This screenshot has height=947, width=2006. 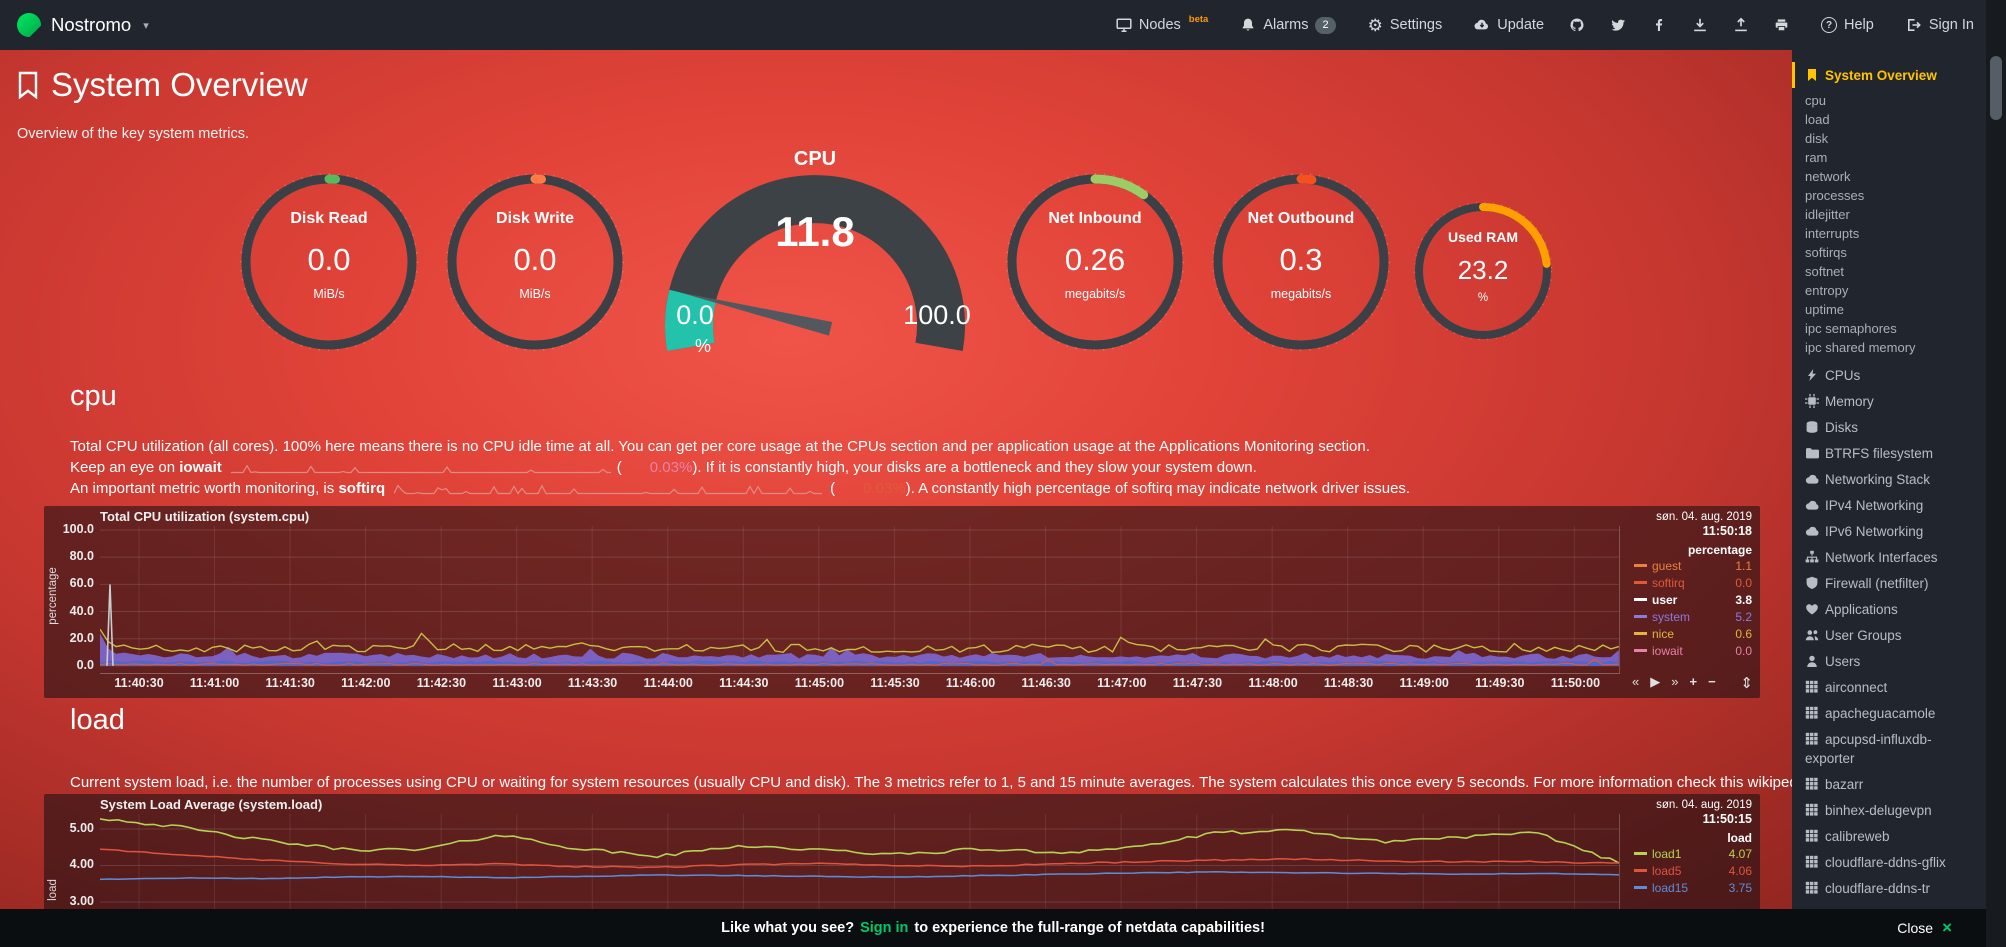 What do you see at coordinates (1914, 25) in the screenshot?
I see `sign-in-icon` at bounding box center [1914, 25].